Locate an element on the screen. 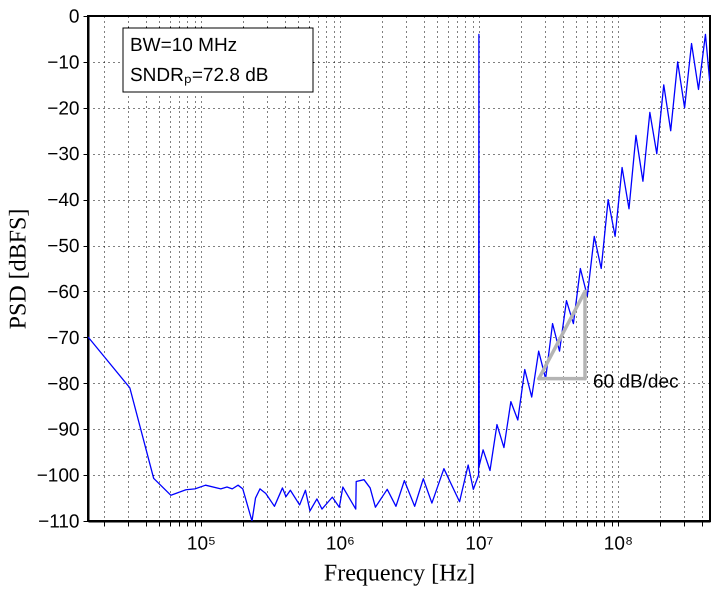 This screenshot has height=602, width=711. y-tick-label: −90 is located at coordinates (63, 430).